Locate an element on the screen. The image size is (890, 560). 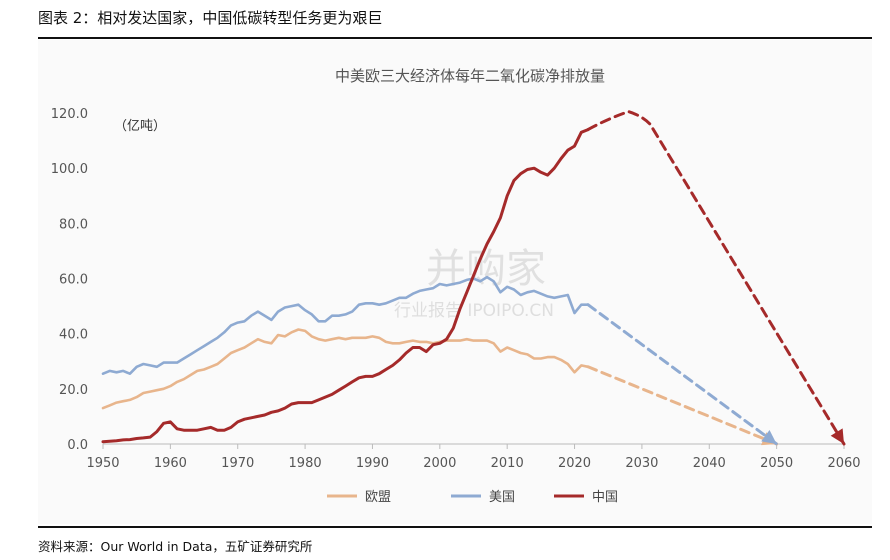
legend: 欧盟 美国 中国 is located at coordinates (472, 497).